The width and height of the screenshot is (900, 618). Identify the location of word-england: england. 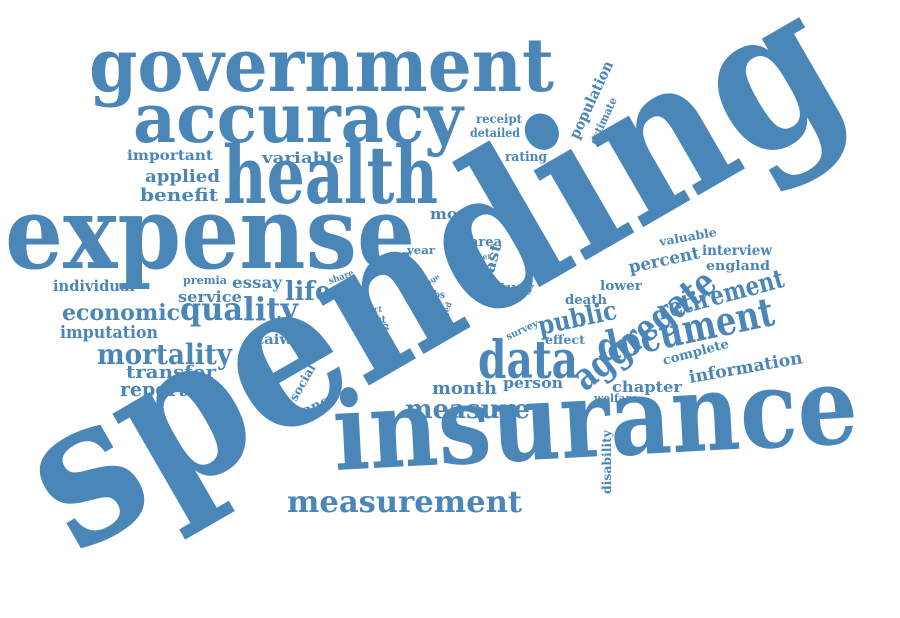
(738, 266).